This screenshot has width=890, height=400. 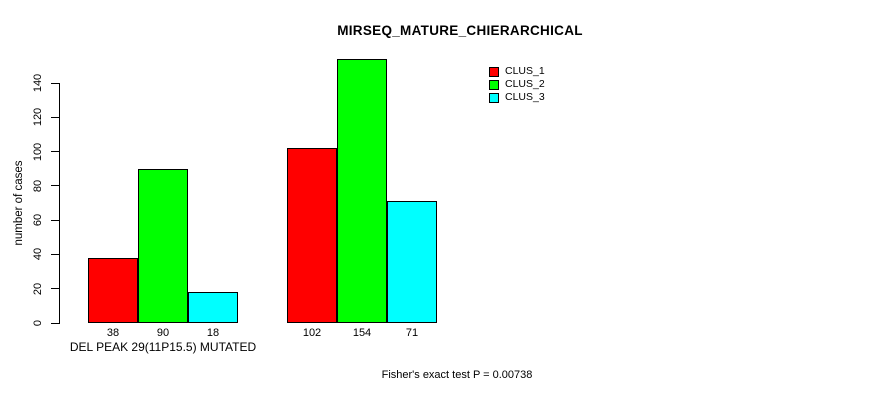 I want to click on bar-clus_1-group1, so click(x=113, y=290).